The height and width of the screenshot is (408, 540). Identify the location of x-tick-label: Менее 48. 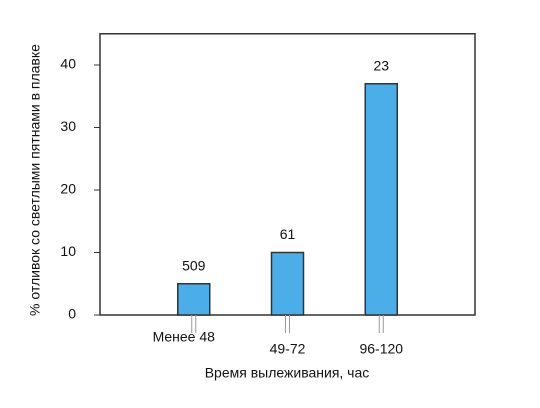
(184, 337).